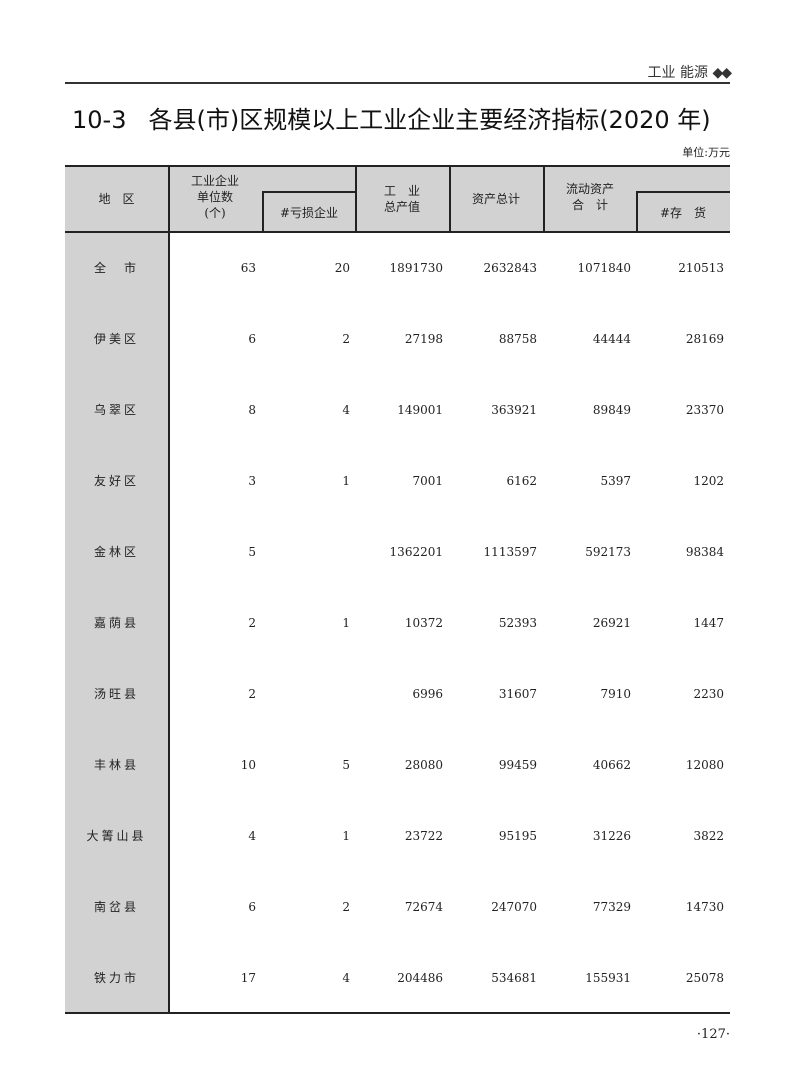 The height and width of the screenshot is (1077, 793). Describe the element at coordinates (521, 481) in the screenshot. I see `total-assets-cell: 6162` at that location.